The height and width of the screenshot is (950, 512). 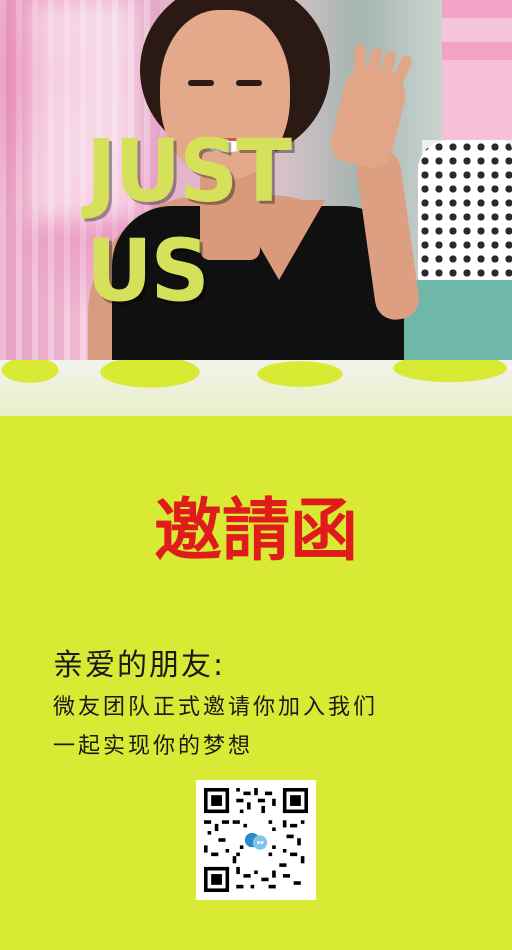 I want to click on message-line-1: 微友团队正式邀请你加入我们, so click(x=216, y=707).